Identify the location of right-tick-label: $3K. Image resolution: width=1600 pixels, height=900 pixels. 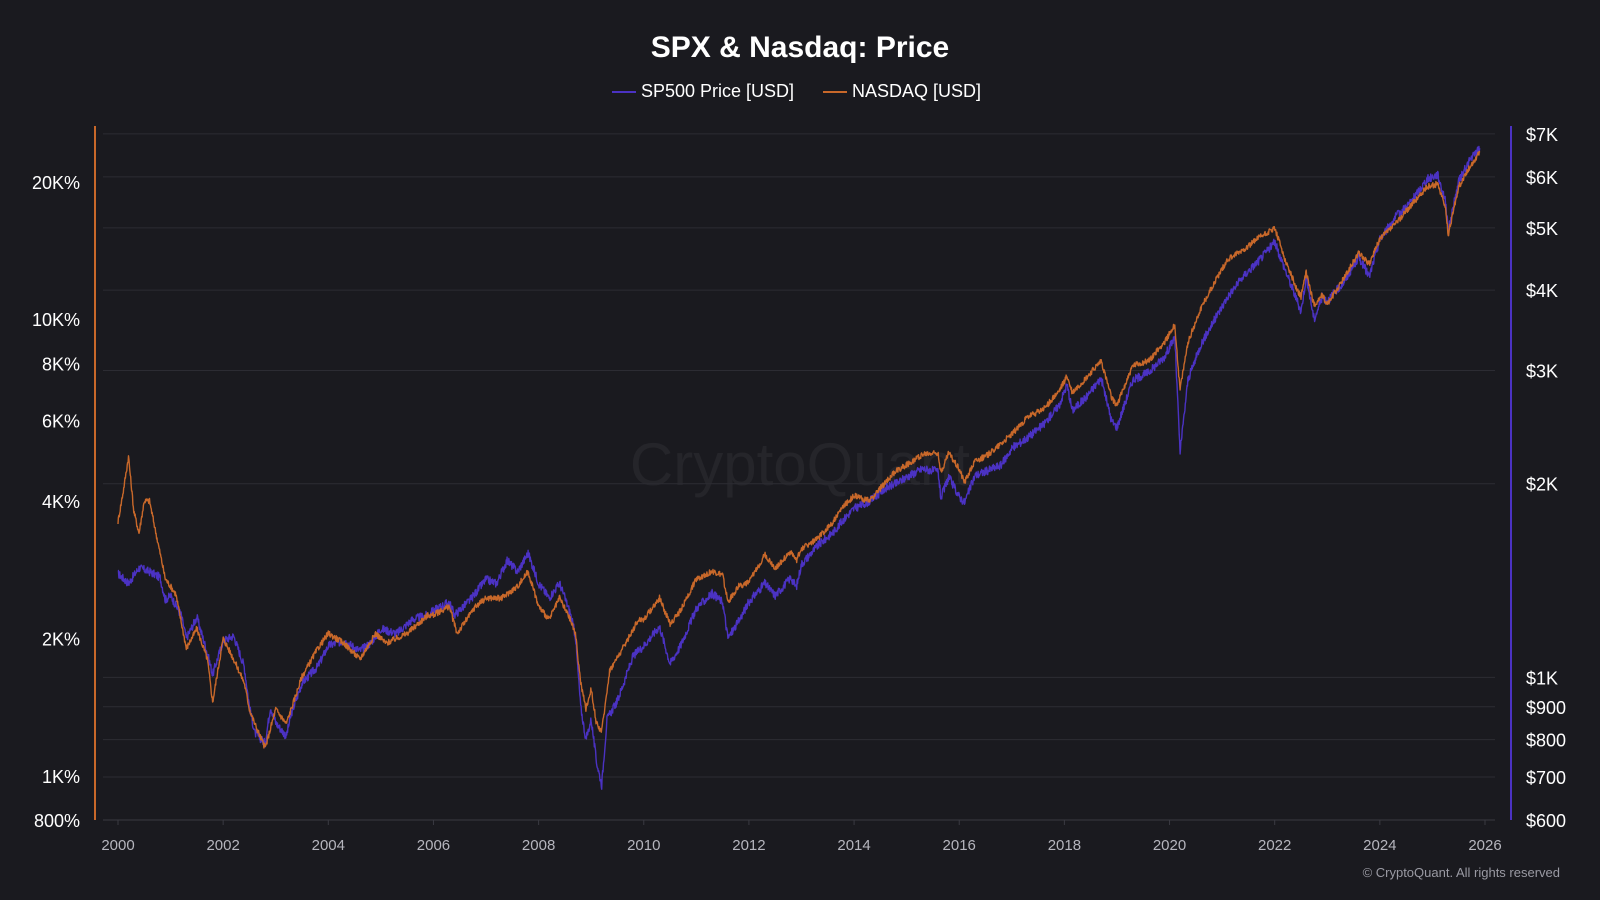
(1542, 372).